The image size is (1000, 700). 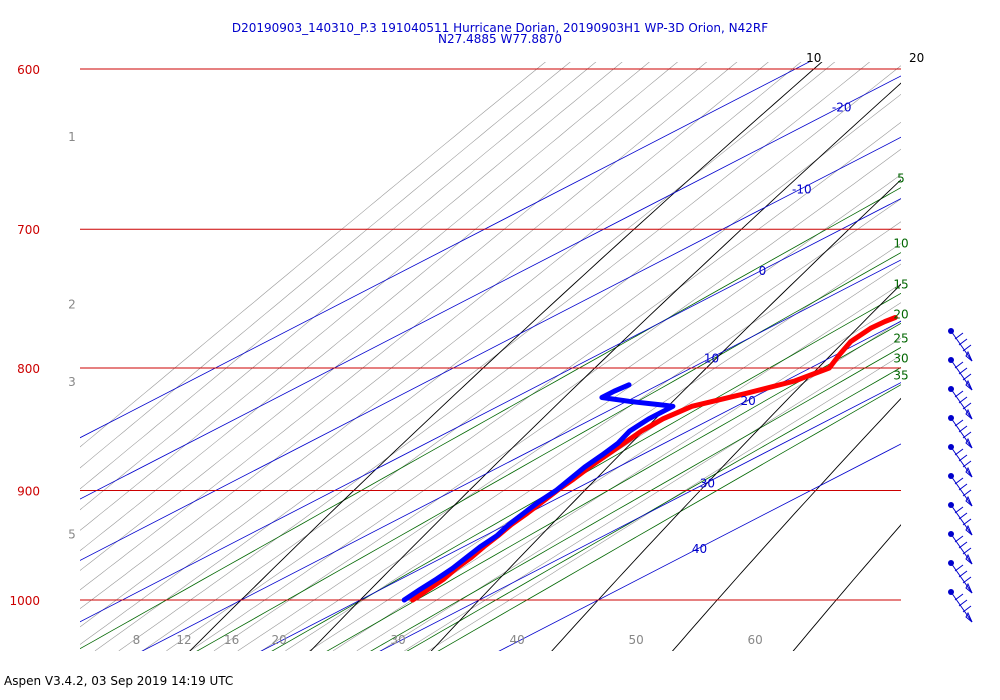 What do you see at coordinates (916, 58) in the screenshot?
I see `dry-adiabat-label: 20` at bounding box center [916, 58].